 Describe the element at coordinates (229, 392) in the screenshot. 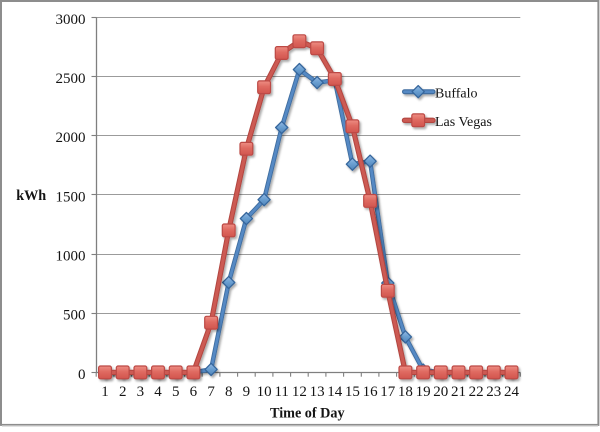

I see `svg-text: 8` at that location.